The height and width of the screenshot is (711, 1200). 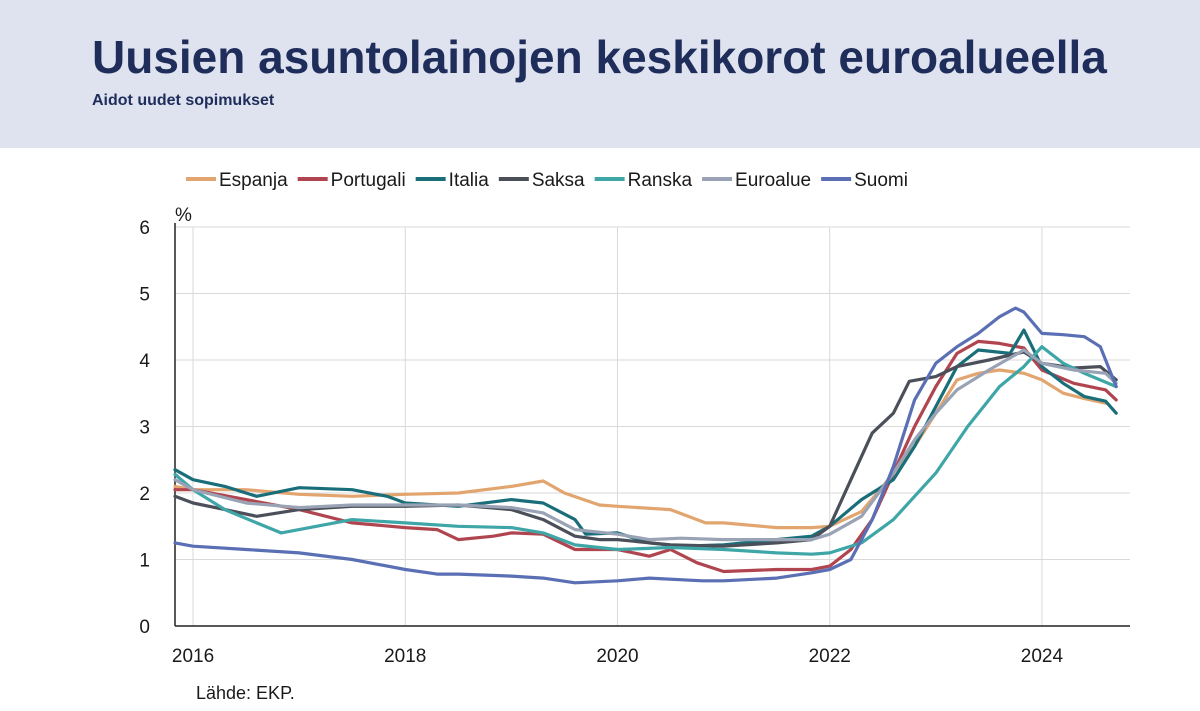 What do you see at coordinates (830, 656) in the screenshot?
I see `x-tick-label: 2022` at bounding box center [830, 656].